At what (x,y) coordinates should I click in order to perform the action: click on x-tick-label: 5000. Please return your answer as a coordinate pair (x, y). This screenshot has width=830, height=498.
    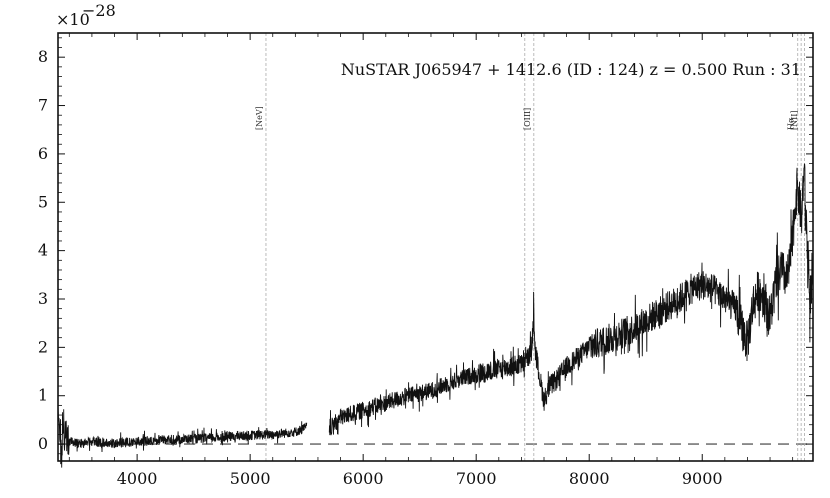
    Looking at the image, I should click on (250, 478).